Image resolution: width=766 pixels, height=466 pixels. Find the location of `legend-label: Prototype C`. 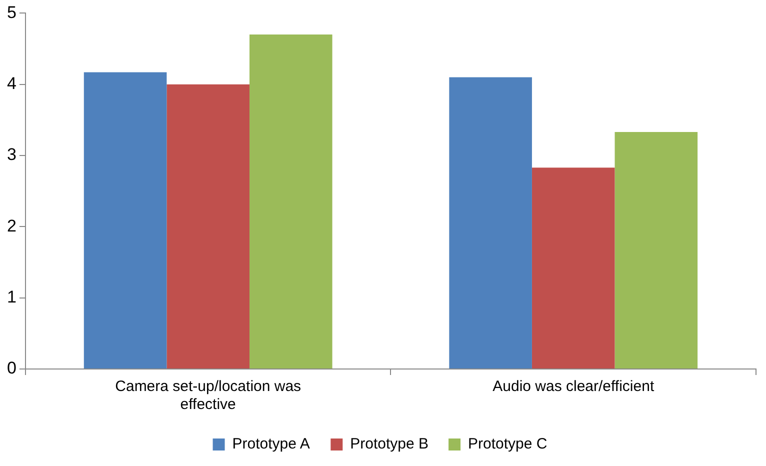

legend-label: Prototype C is located at coordinates (508, 444).